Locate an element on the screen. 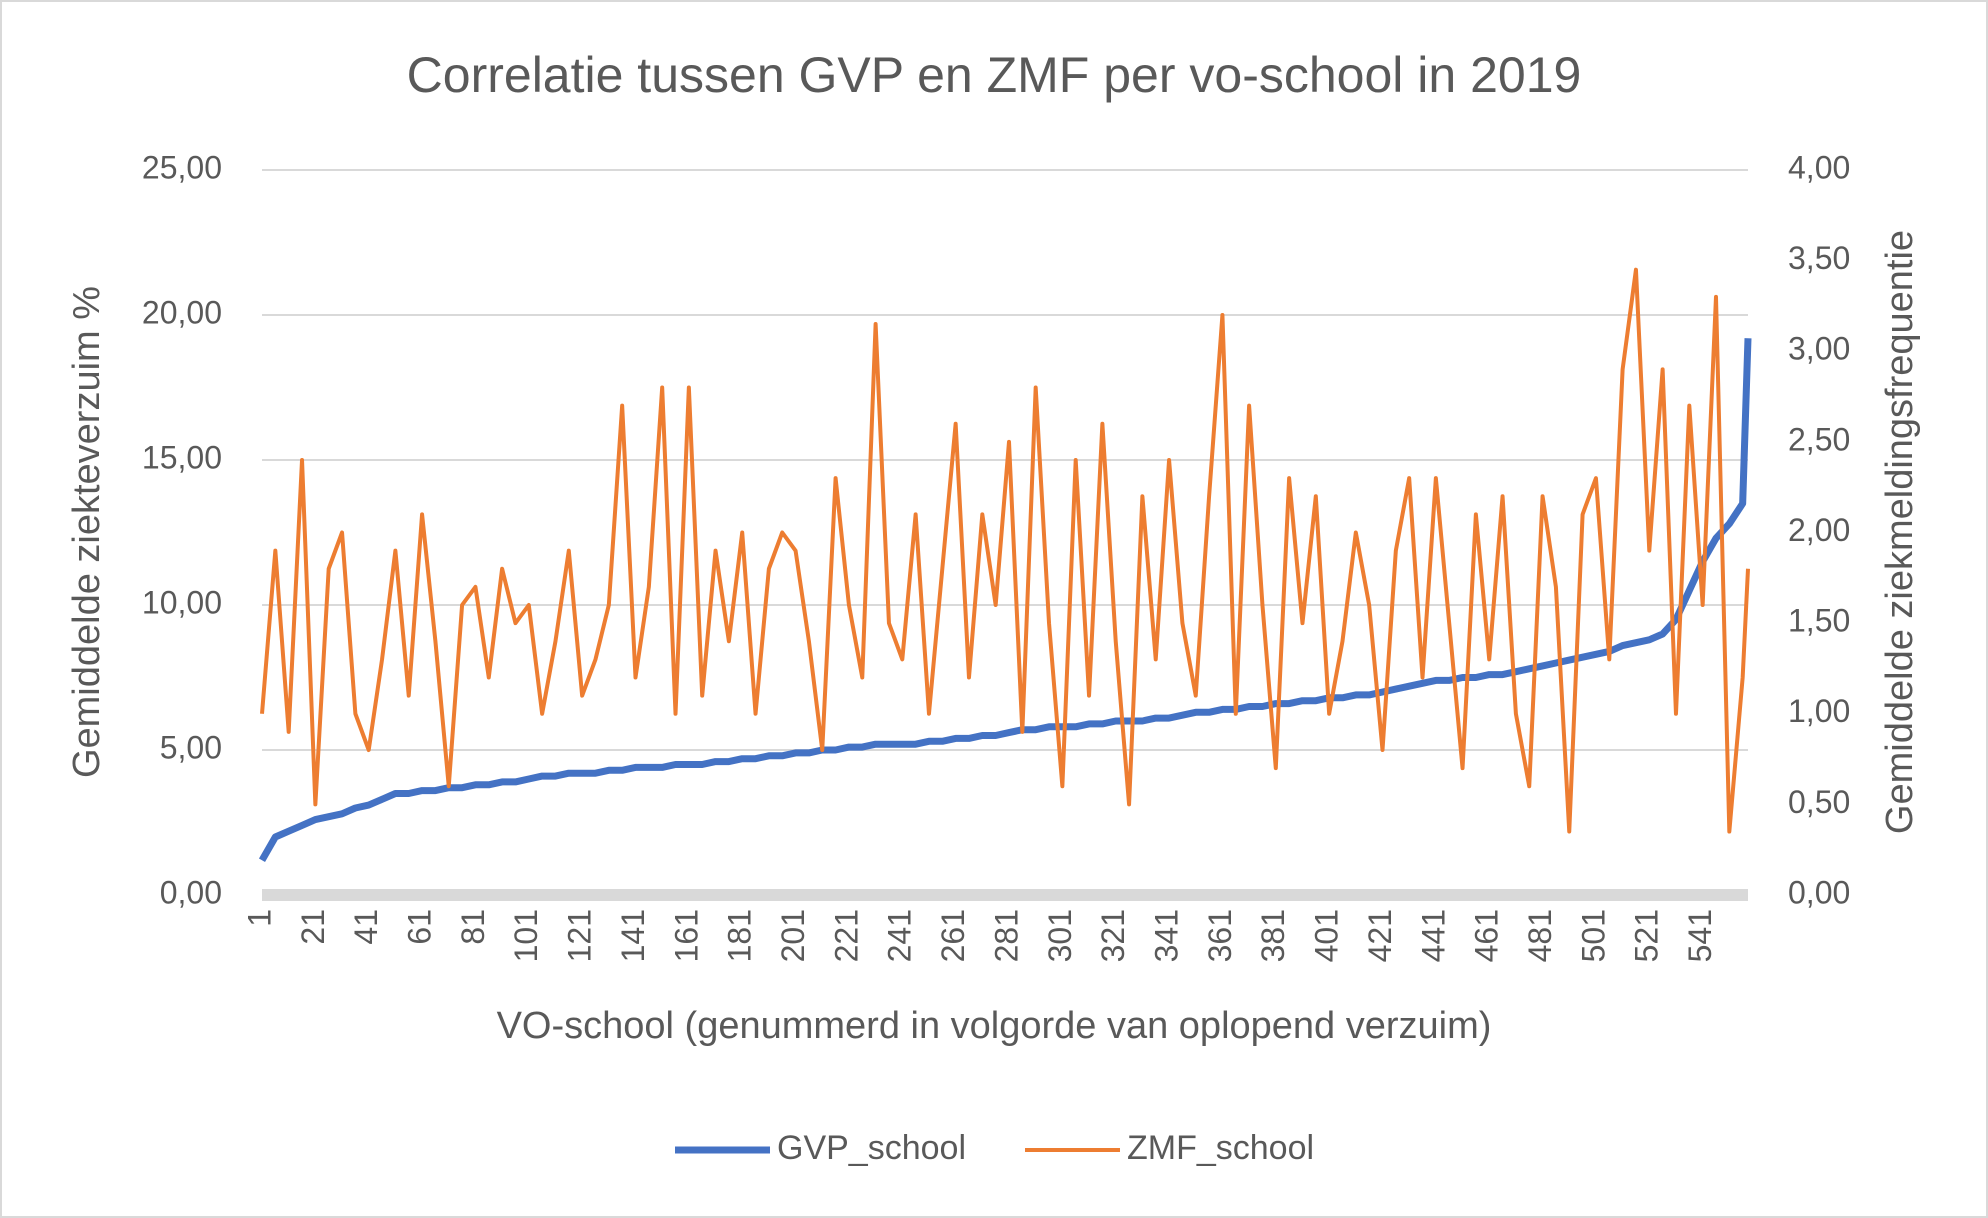  y-tick-label: 20,00 is located at coordinates (182, 312).